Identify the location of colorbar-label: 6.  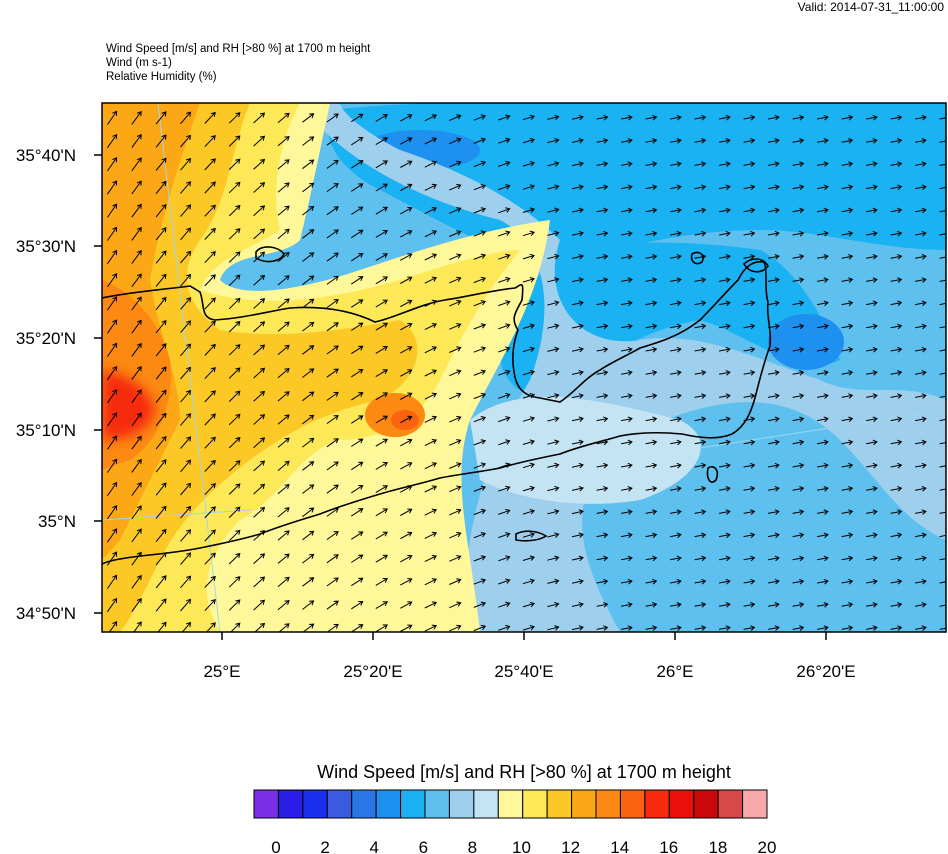
(423, 846).